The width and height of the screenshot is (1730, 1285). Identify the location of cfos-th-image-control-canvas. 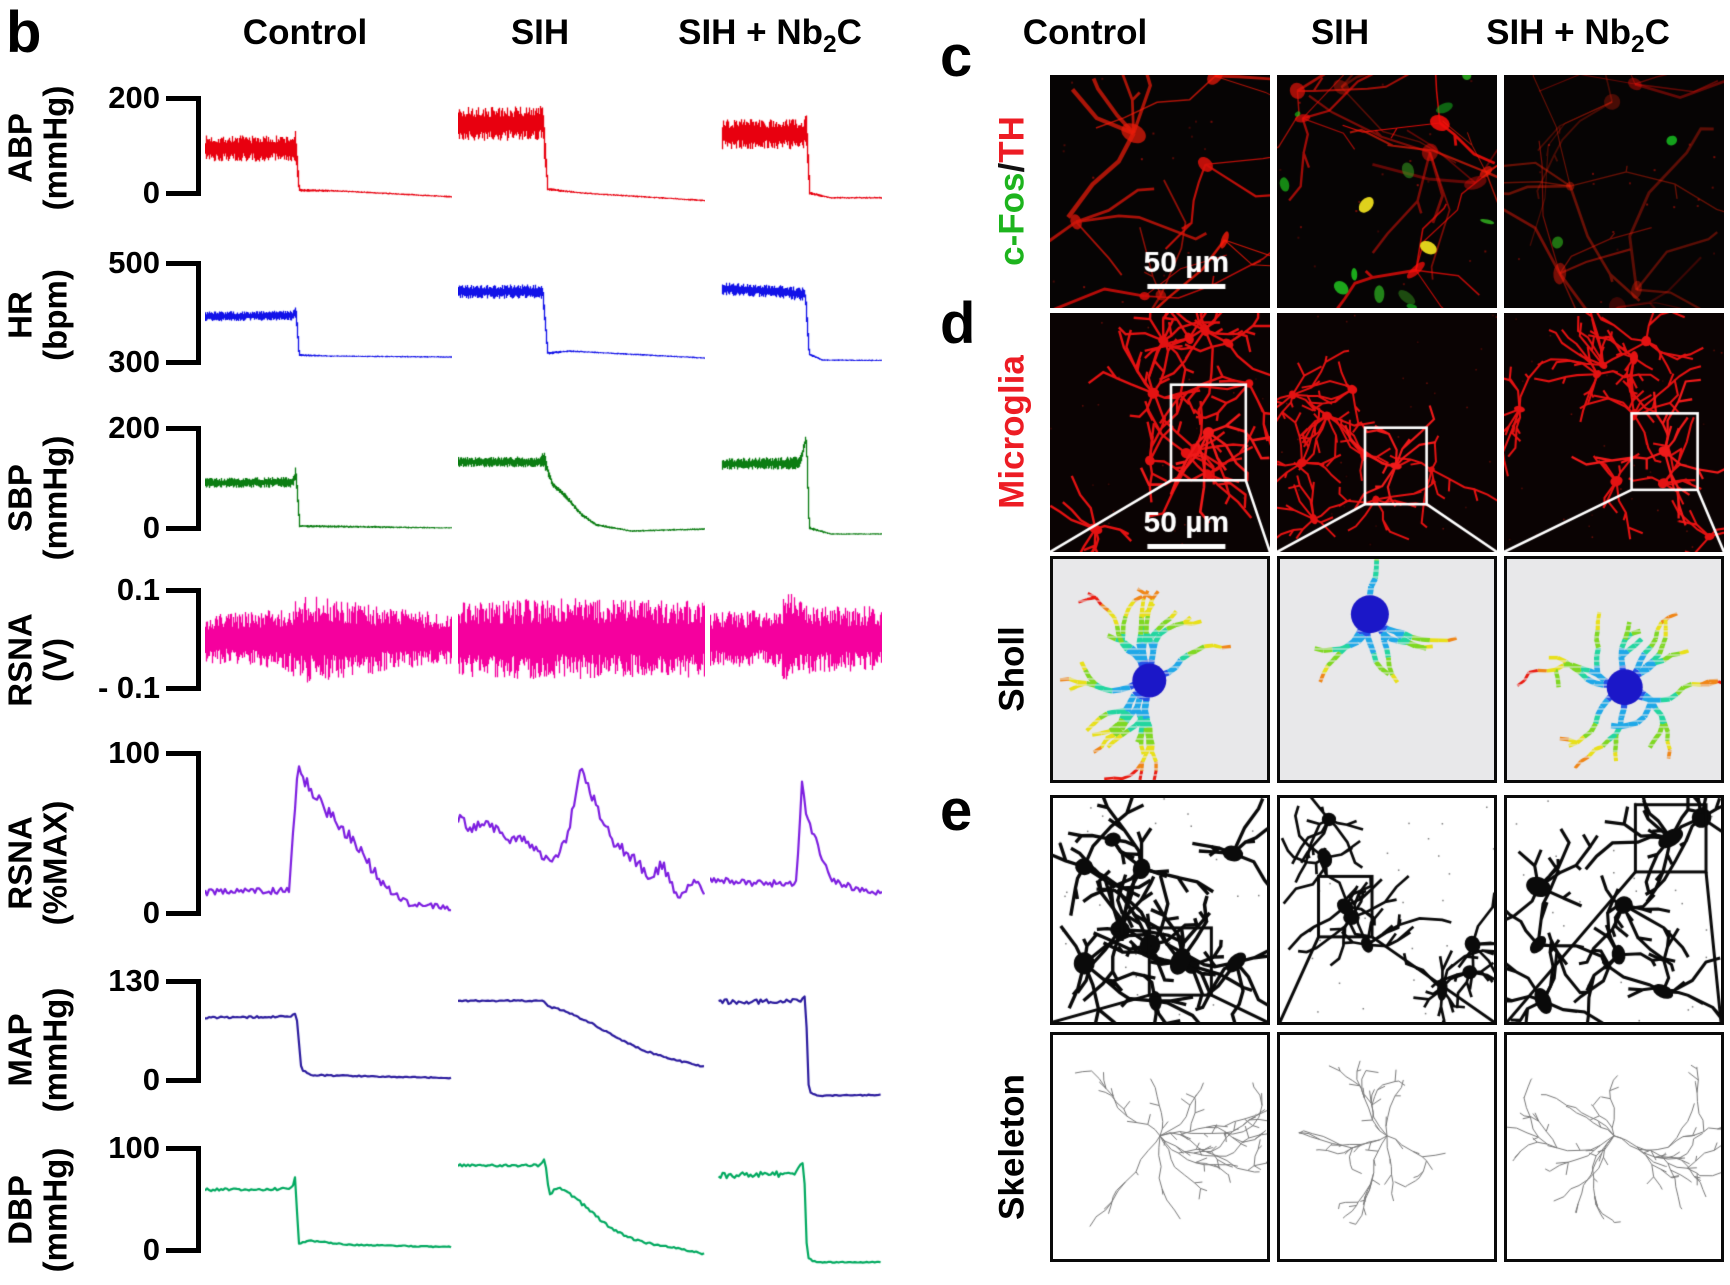
(1160, 191).